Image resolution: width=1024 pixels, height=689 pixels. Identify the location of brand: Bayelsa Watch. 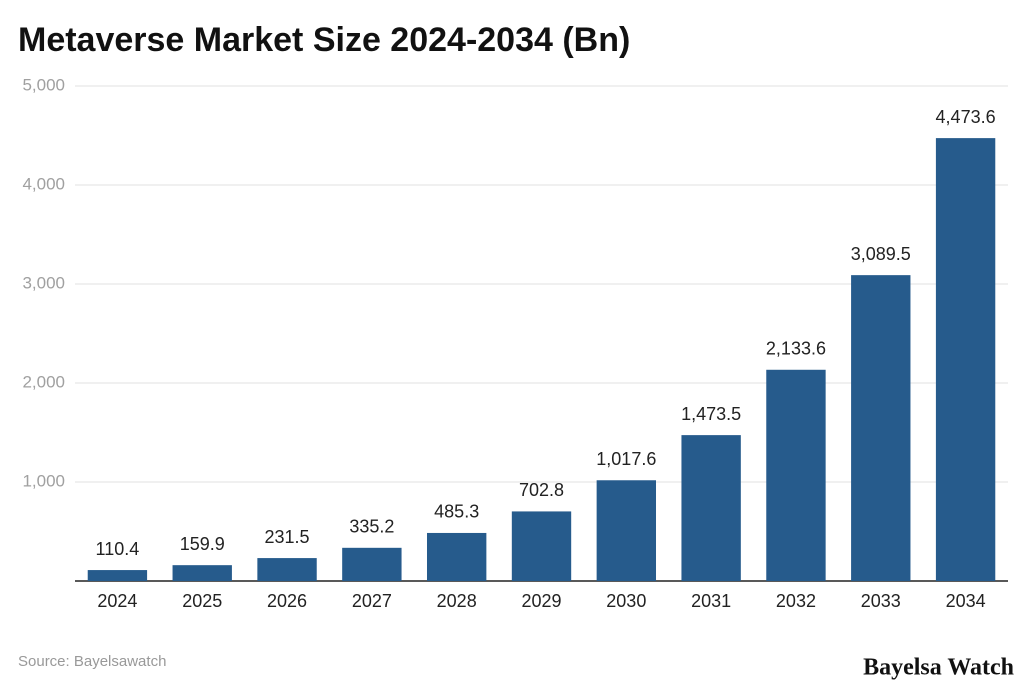
(938, 668).